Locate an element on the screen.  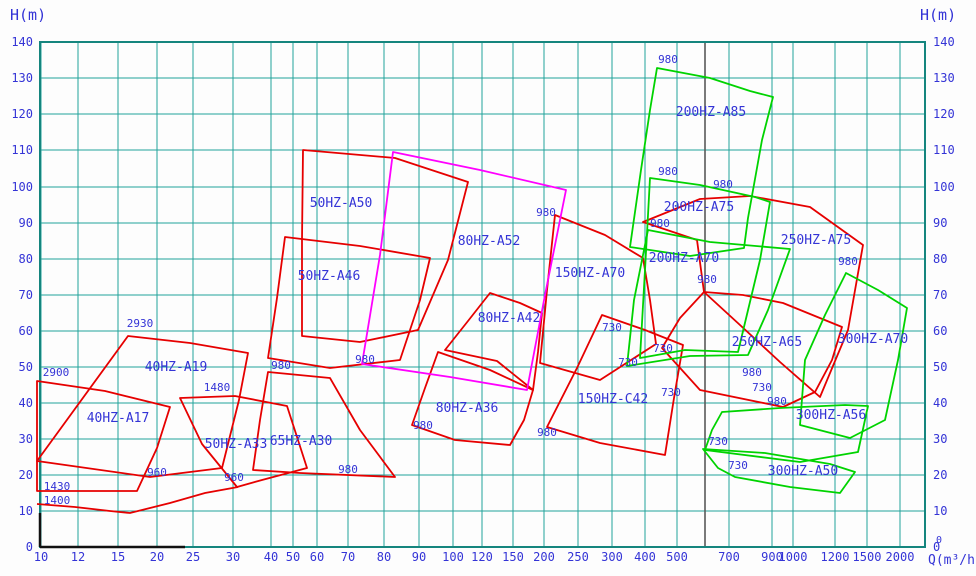
pump-label-65hz-a30: 65HZ-A30 is located at coordinates (301, 441).